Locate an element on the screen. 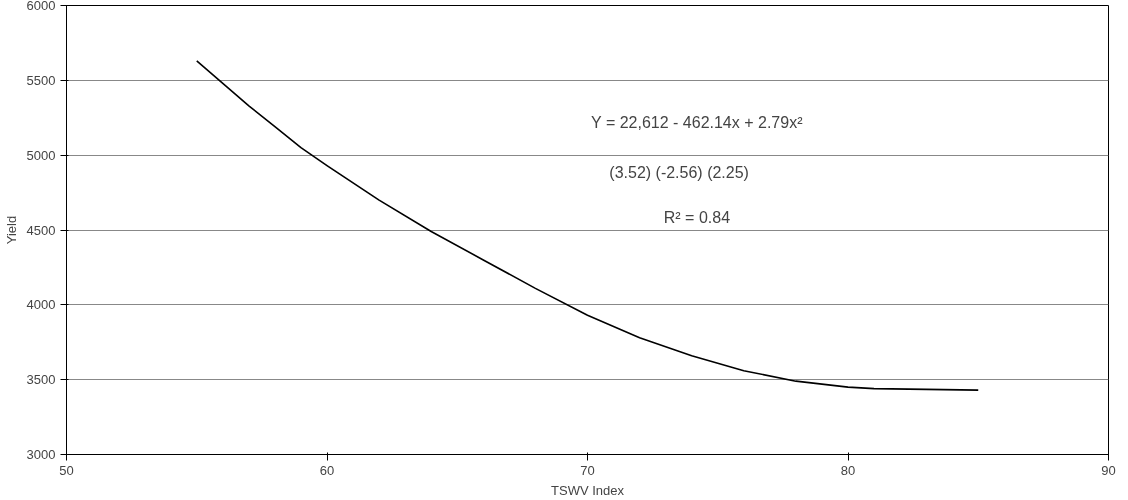  y-tick-label: 4000 is located at coordinates (41, 305).